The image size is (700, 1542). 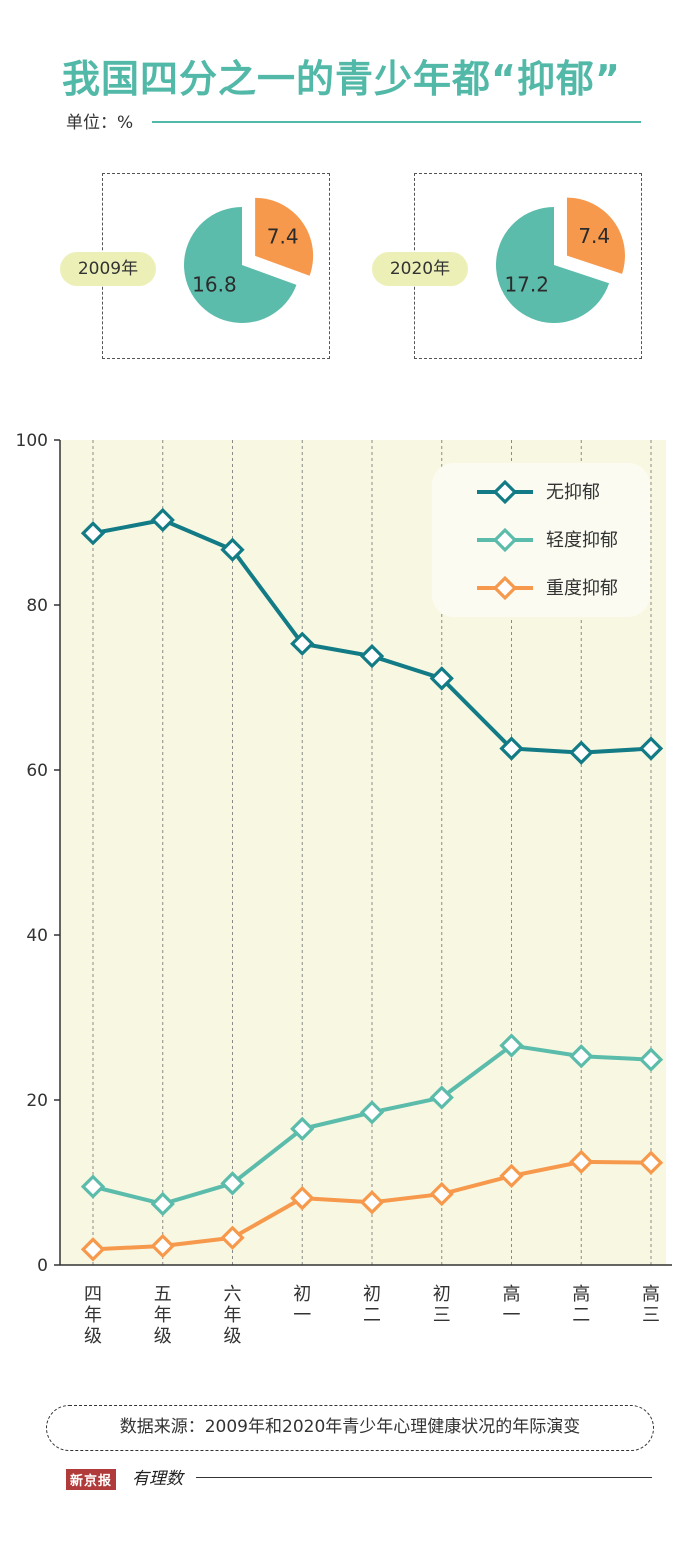 What do you see at coordinates (582, 588) in the screenshot?
I see `legend-label: 重度抑郁` at bounding box center [582, 588].